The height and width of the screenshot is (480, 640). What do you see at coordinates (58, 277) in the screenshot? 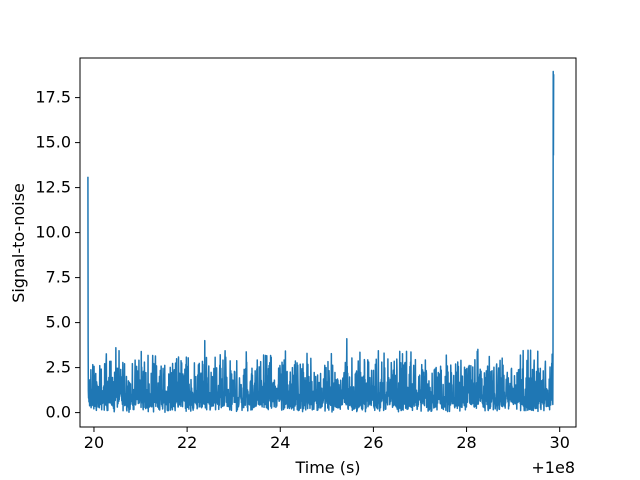
I see `y-tick-label: 7.5` at bounding box center [58, 277].